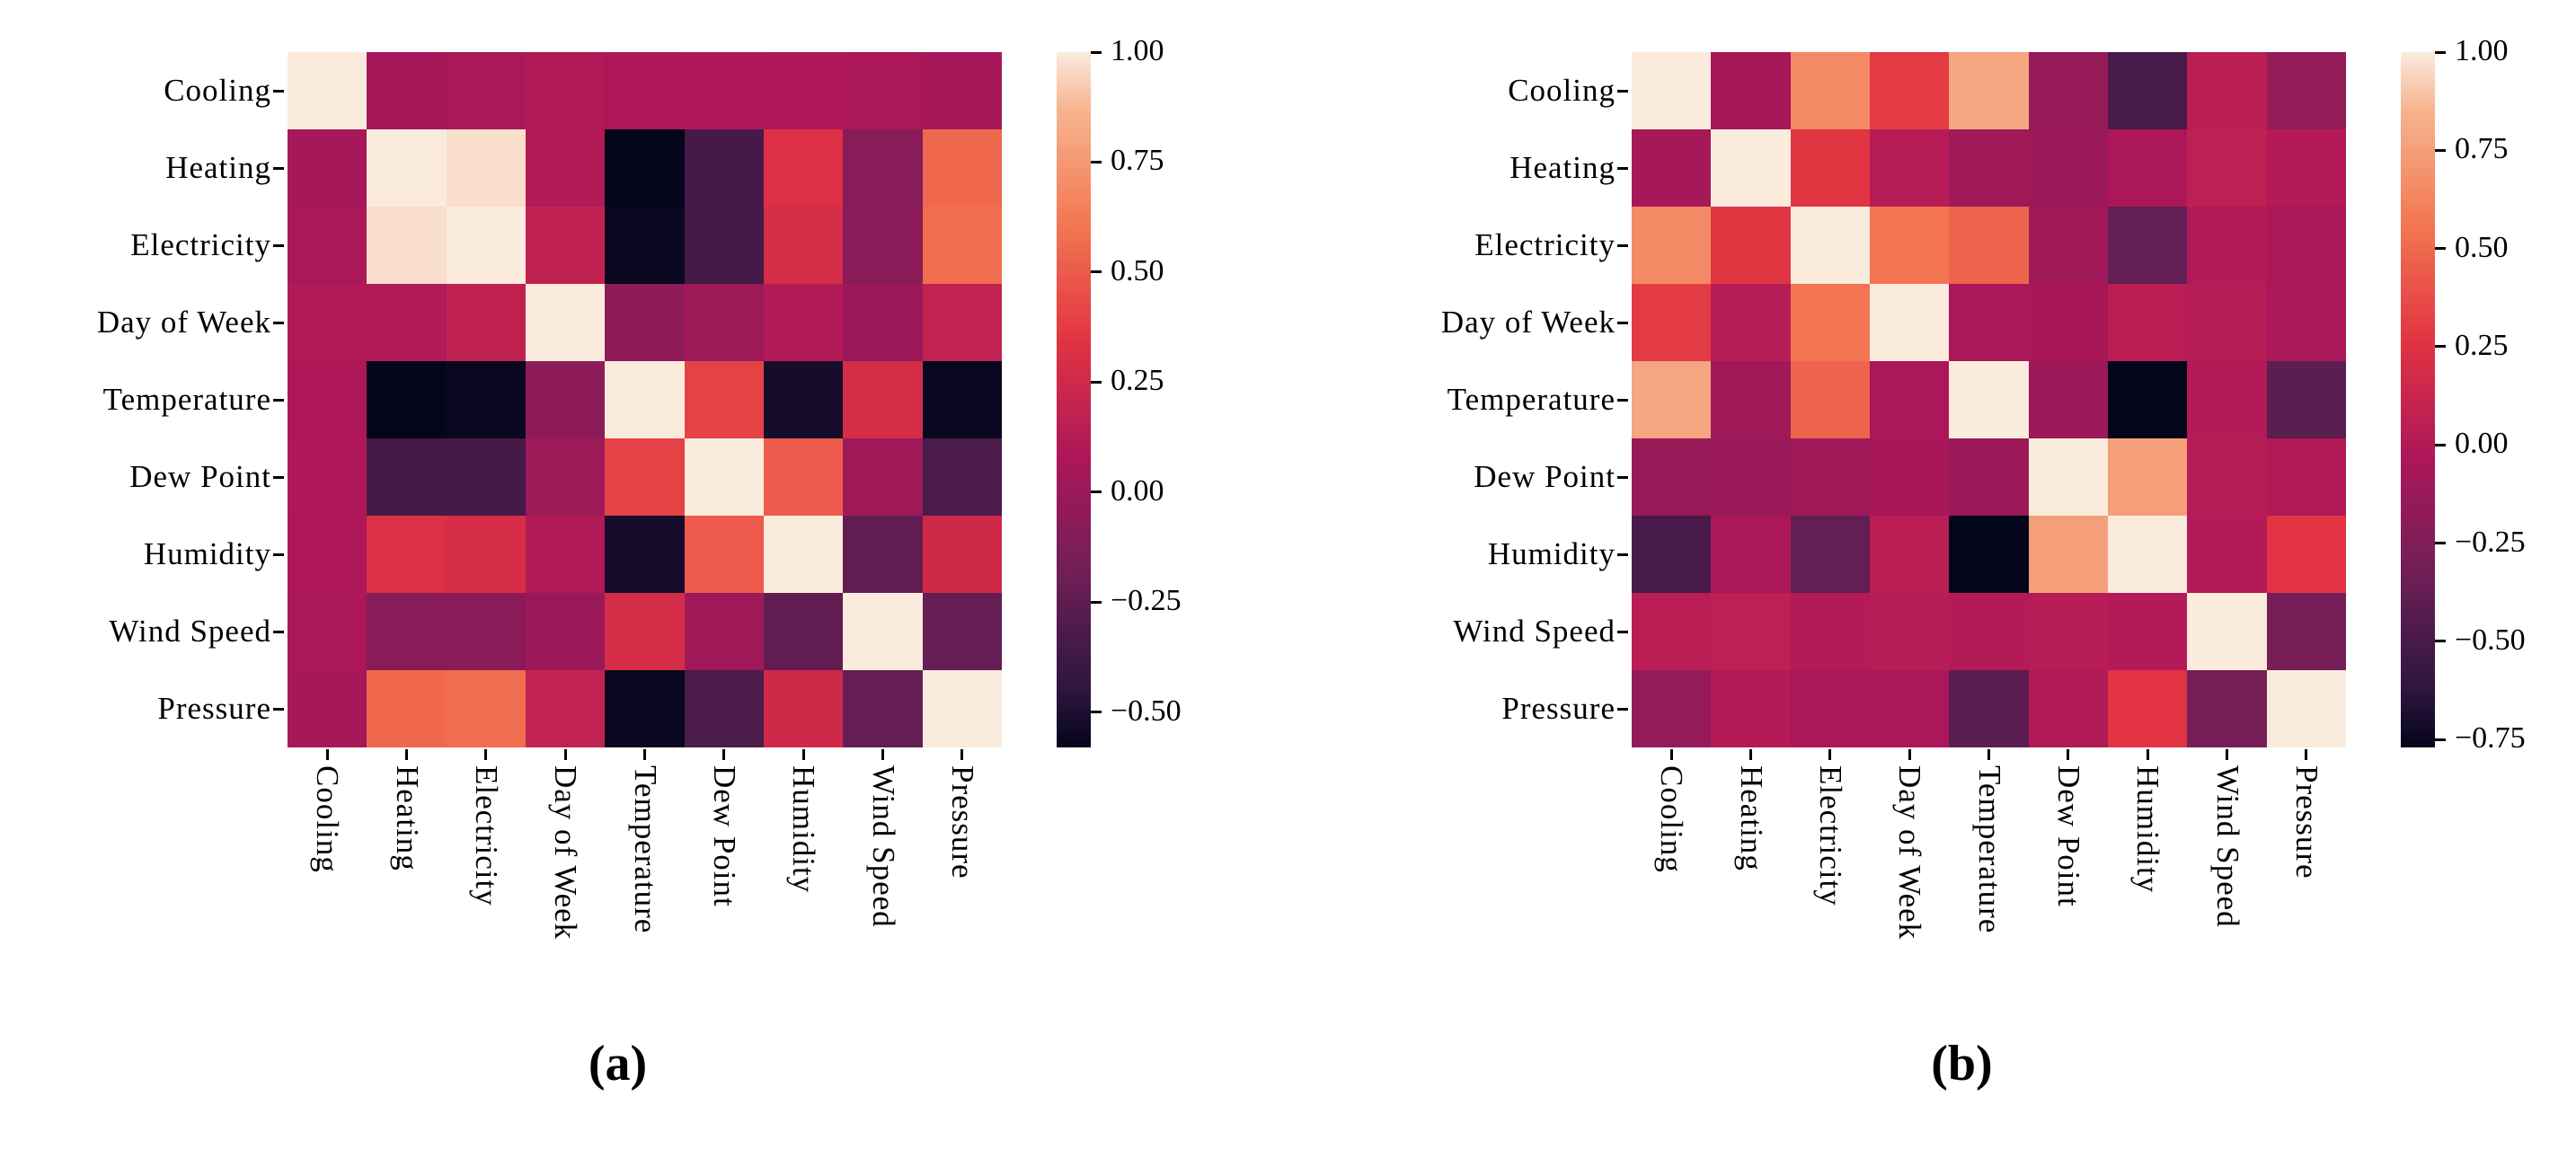 The height and width of the screenshot is (1149, 2576). What do you see at coordinates (2482, 149) in the screenshot?
I see `colorbar-tick-label: 0.75` at bounding box center [2482, 149].